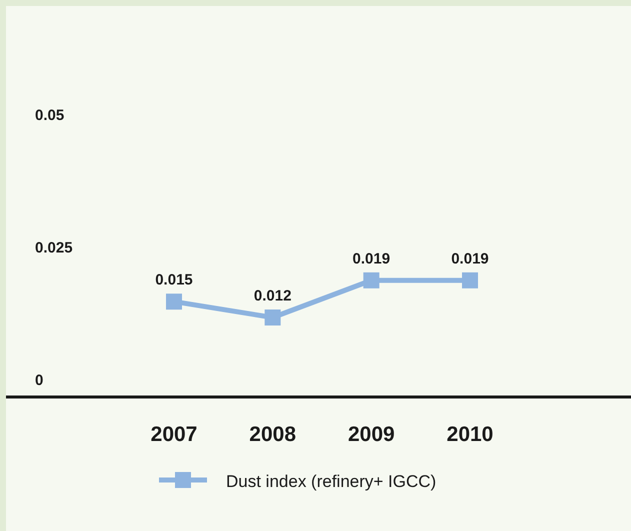 This screenshot has width=631, height=531. What do you see at coordinates (174, 434) in the screenshot?
I see `x-tick-label: 2007` at bounding box center [174, 434].